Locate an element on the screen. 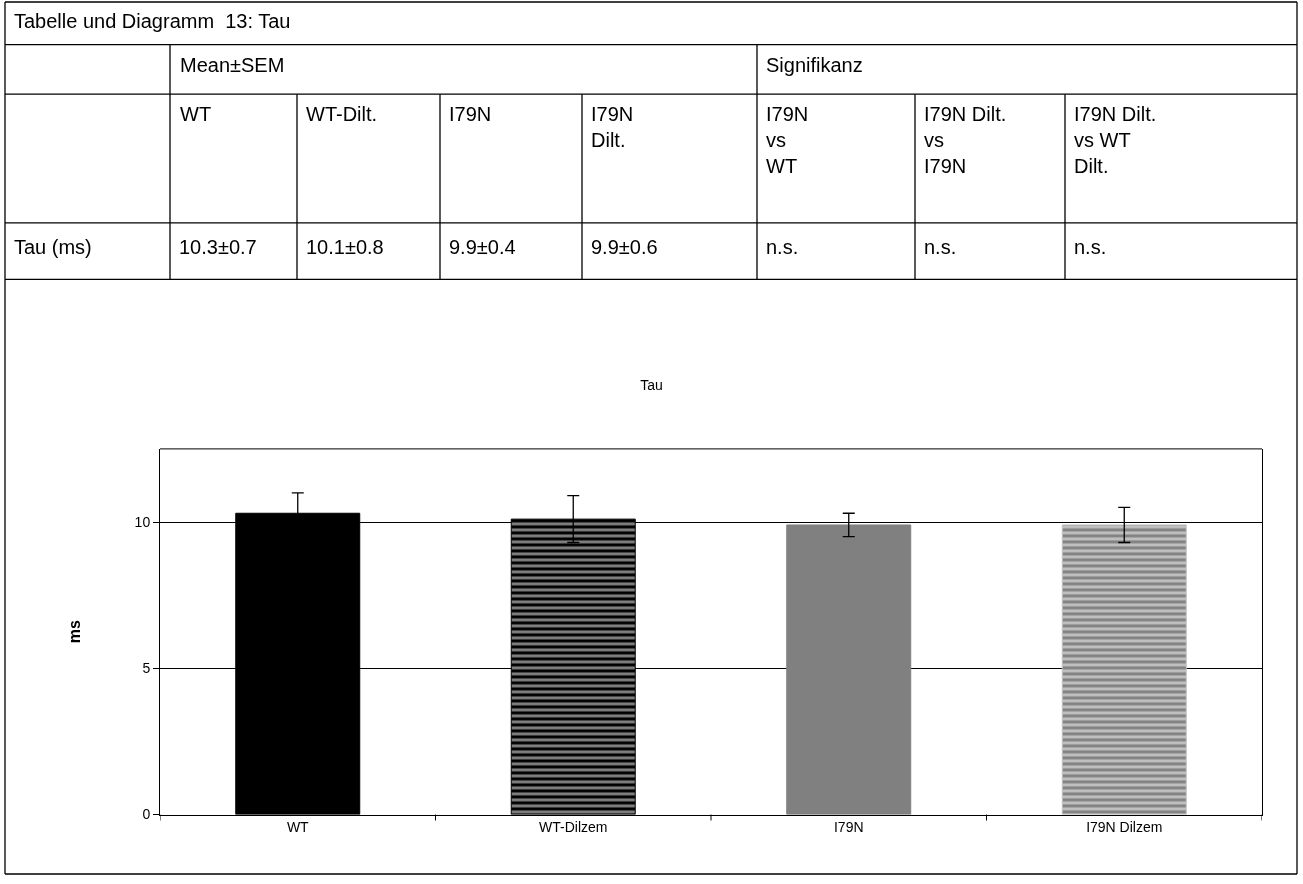  x-tick-label: I79N Dilzem is located at coordinates (1124, 827).